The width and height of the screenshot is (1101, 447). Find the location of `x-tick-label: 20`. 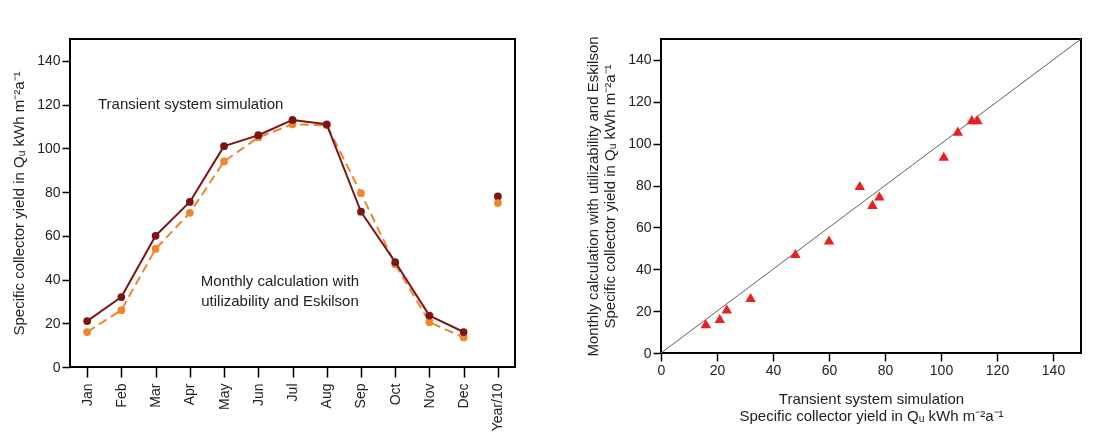

x-tick-label: 20 is located at coordinates (717, 369).